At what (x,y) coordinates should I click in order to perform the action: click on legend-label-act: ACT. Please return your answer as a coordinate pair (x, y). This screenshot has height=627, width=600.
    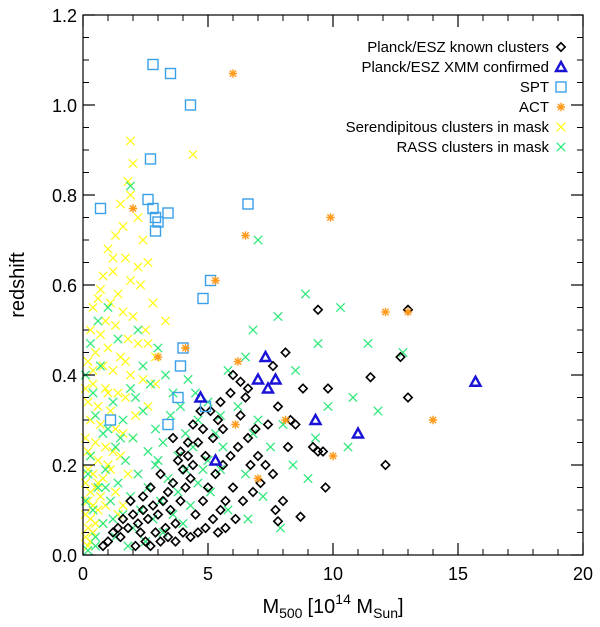
    Looking at the image, I should click on (534, 107).